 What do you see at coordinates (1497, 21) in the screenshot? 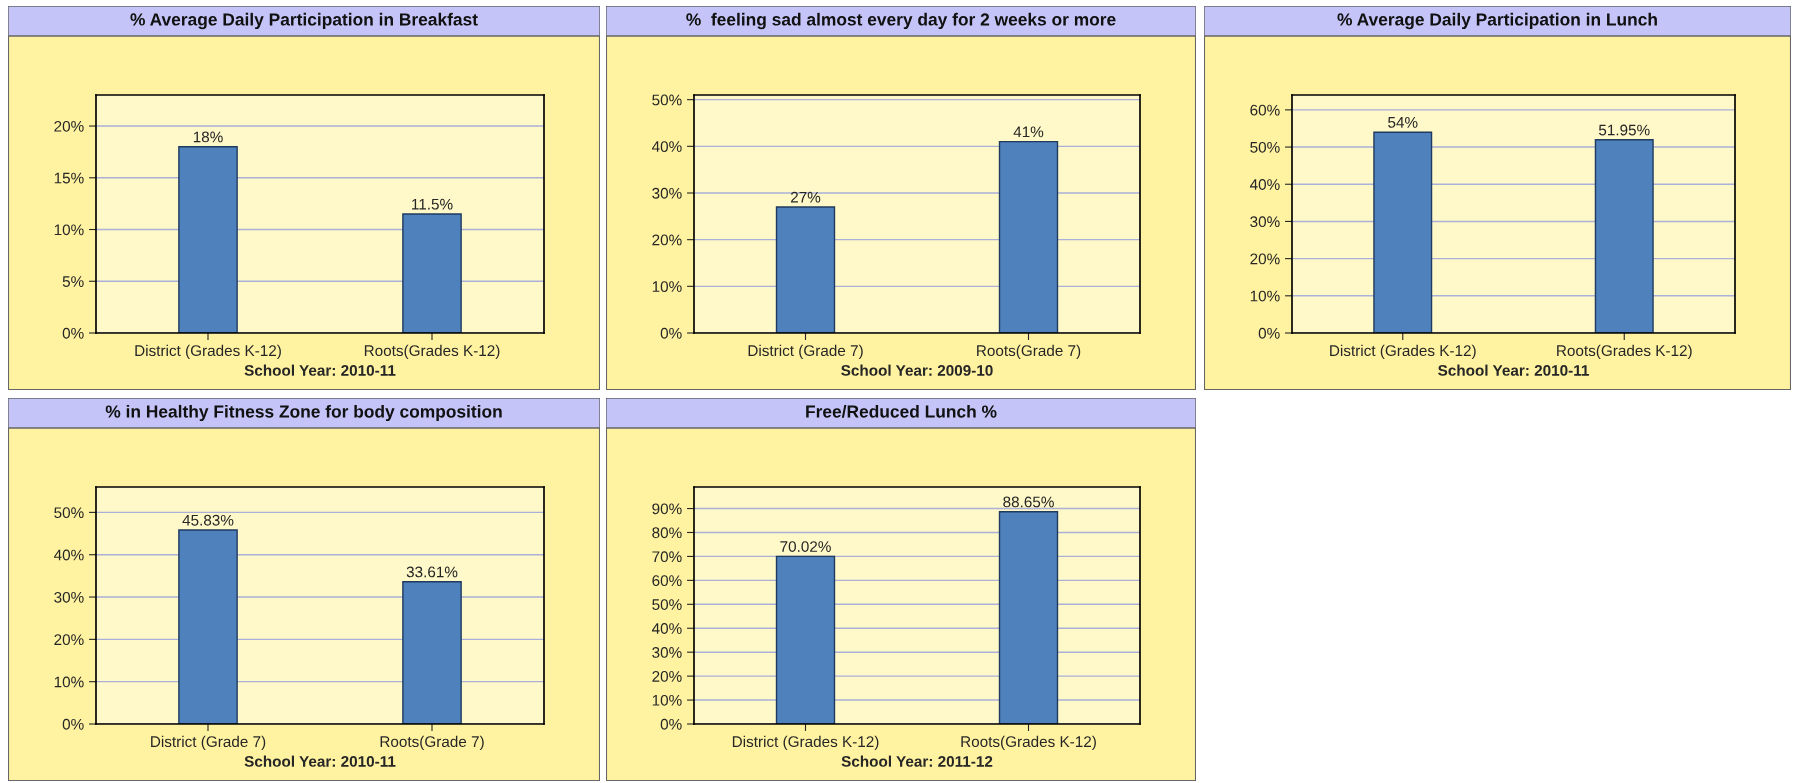
I see `chart-title: % Average Daily Participation in Lunch` at bounding box center [1497, 21].